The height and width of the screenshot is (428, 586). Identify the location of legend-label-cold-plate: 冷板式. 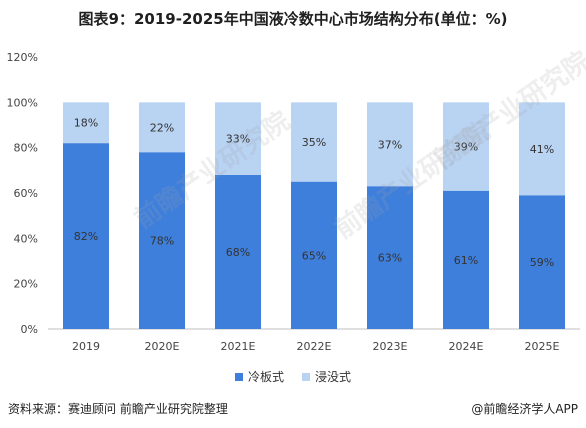
(265, 377).